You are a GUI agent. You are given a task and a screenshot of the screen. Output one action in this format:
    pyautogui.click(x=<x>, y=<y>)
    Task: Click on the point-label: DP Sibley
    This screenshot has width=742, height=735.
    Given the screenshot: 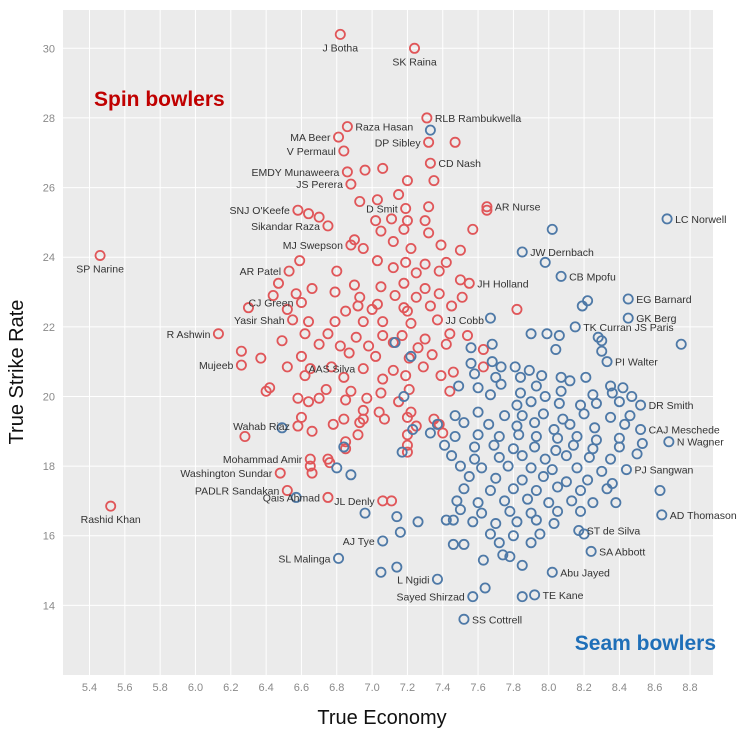 What is the action you would take?
    pyautogui.click(x=398, y=143)
    